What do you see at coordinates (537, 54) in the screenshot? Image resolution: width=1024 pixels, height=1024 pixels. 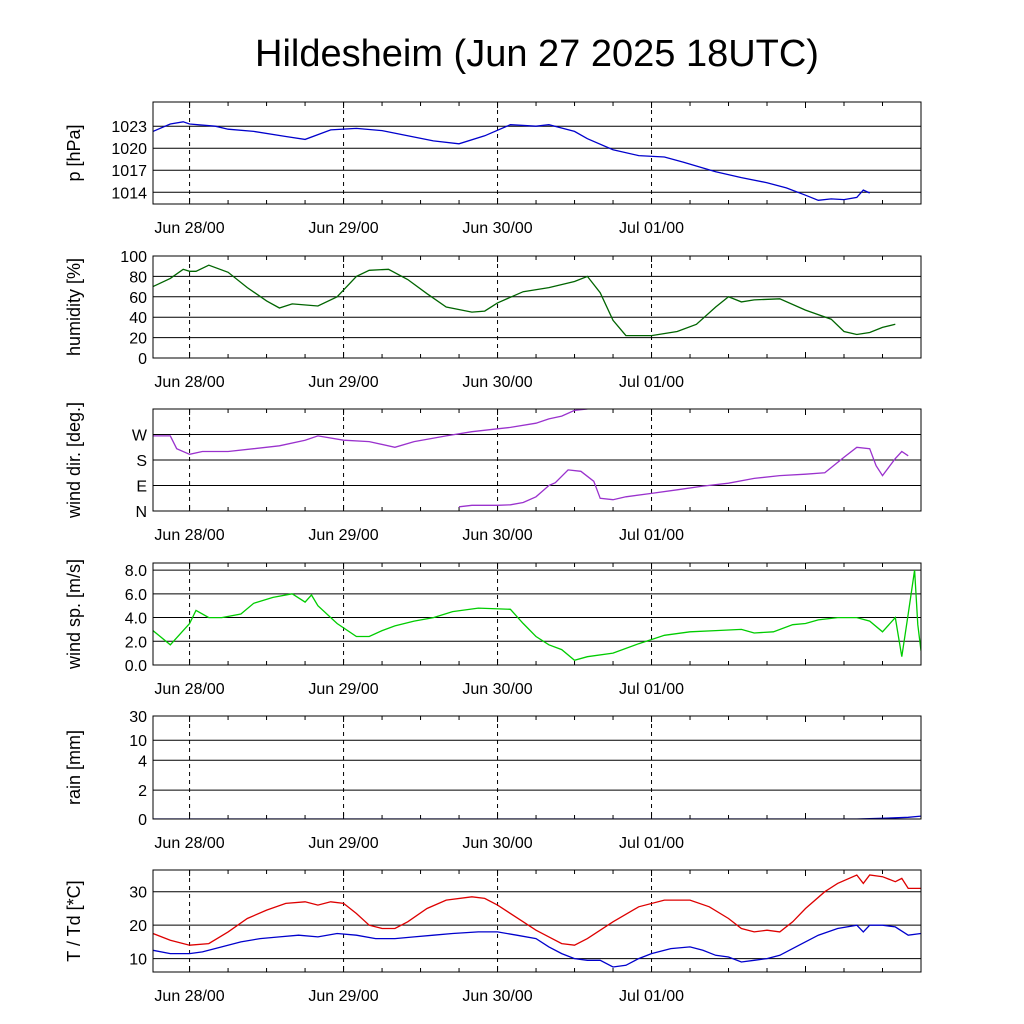 I see `chart-title: Hildesheim (Jun 27 2025 18UTC)` at bounding box center [537, 54].